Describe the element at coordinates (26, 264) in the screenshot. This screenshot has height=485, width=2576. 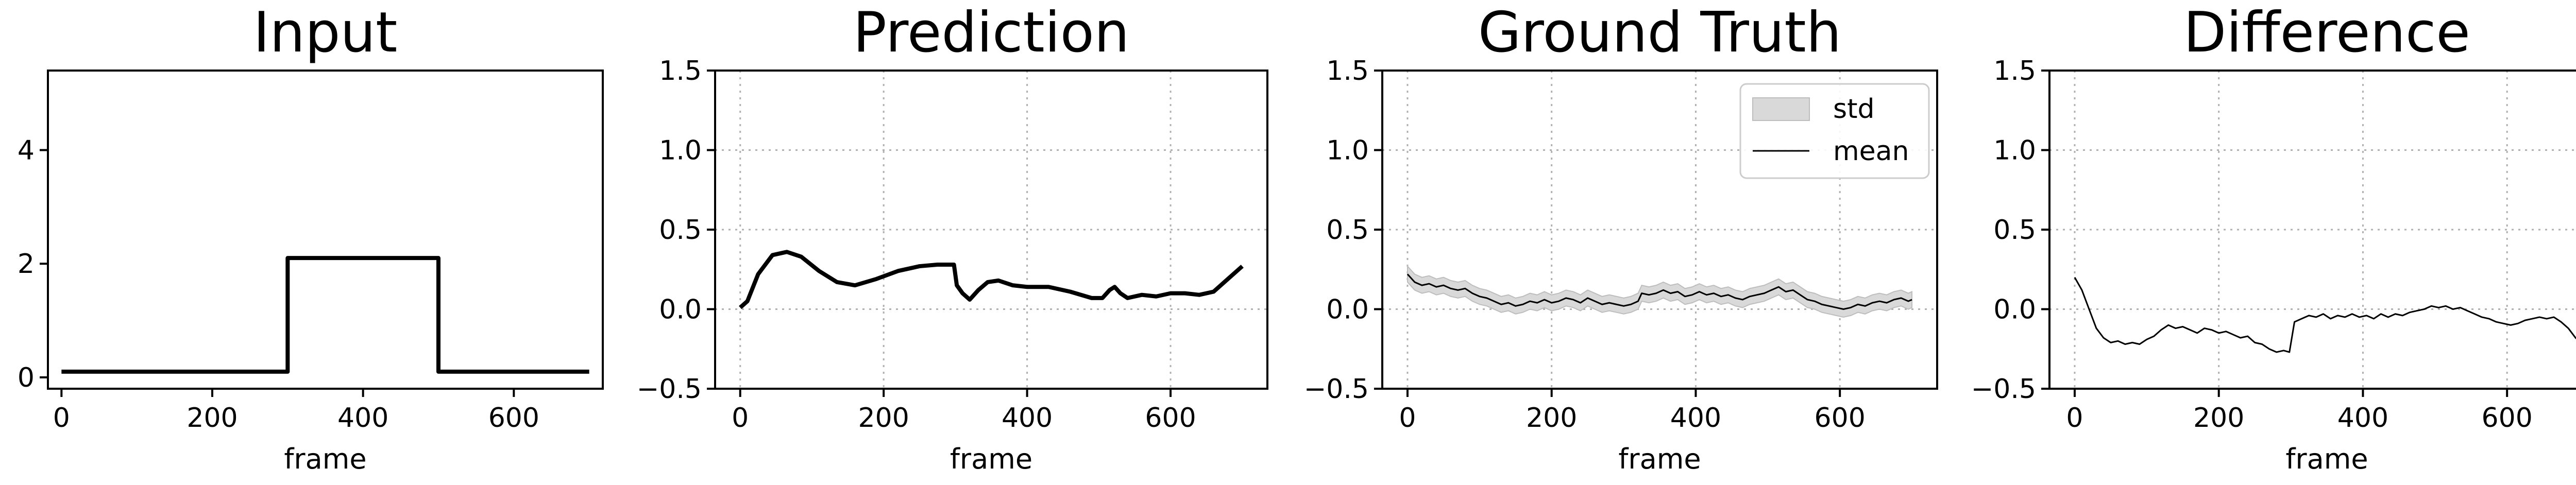
I see `y-tick-label: 2` at that location.